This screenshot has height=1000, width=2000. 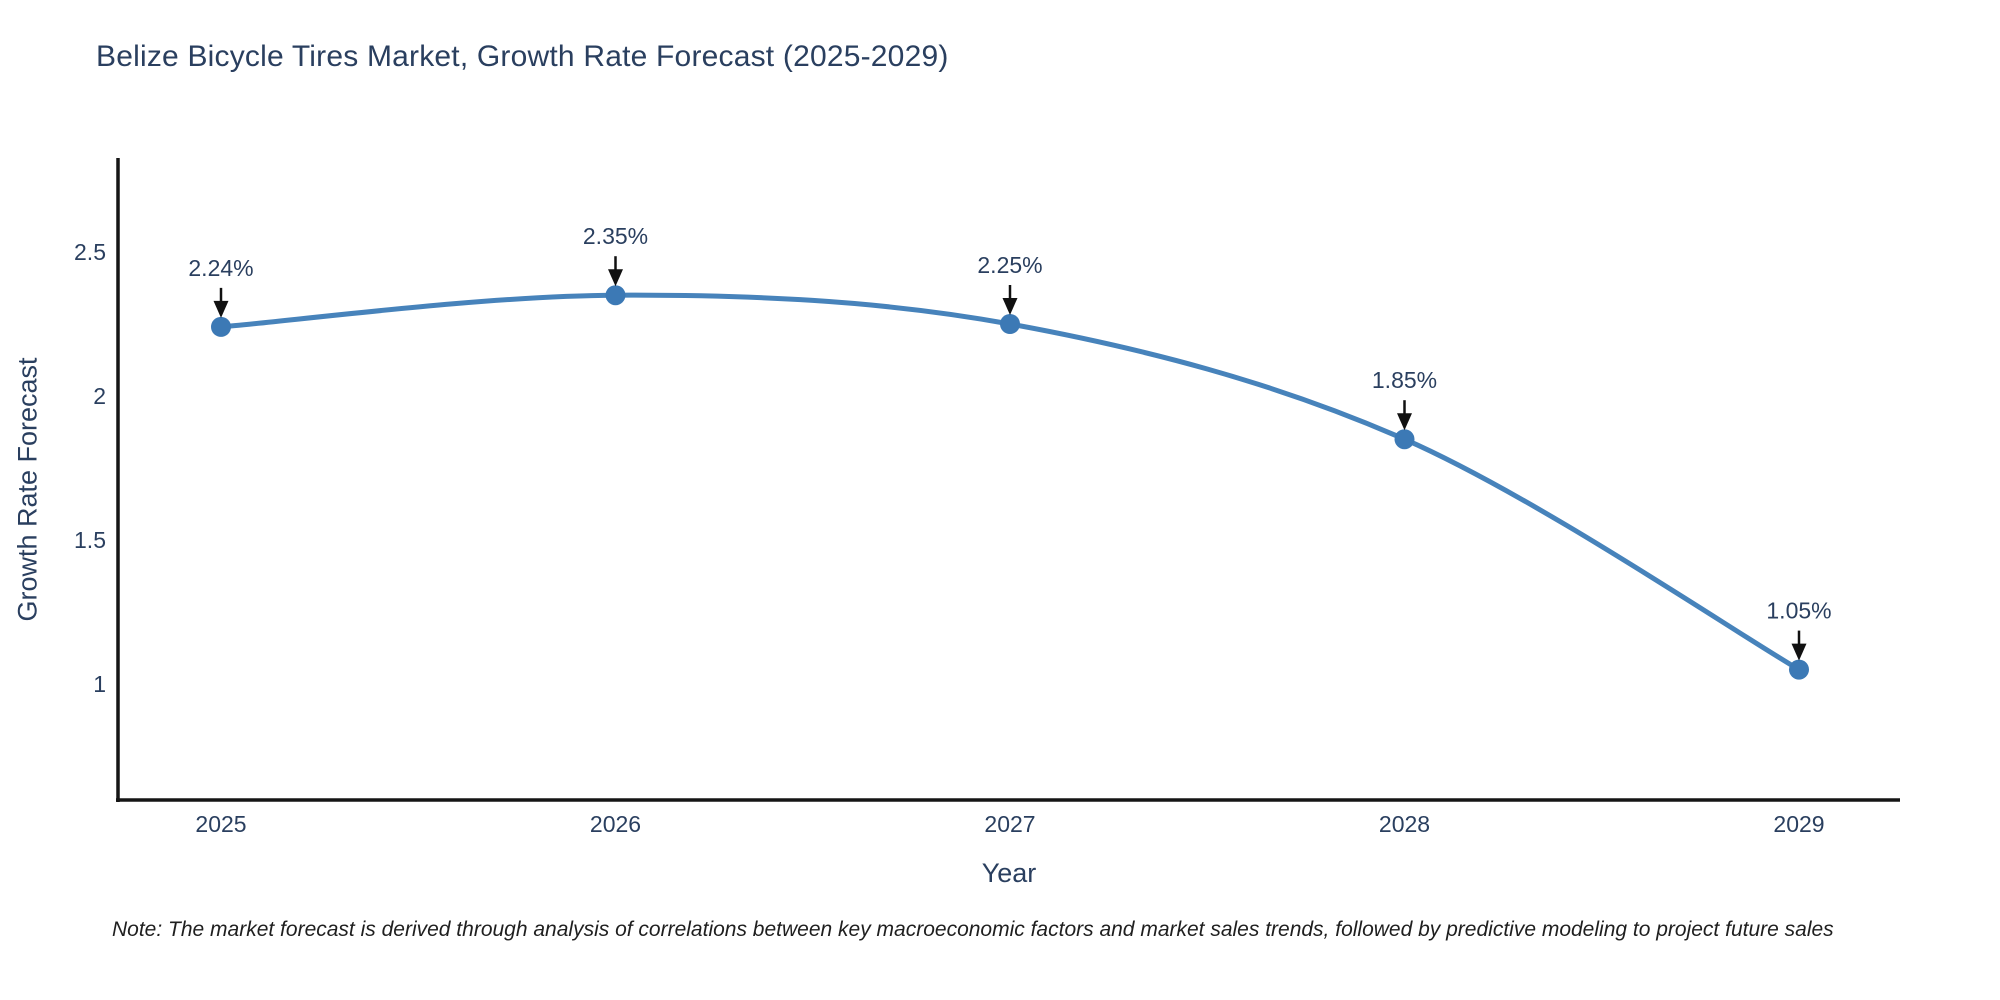 I want to click on x-tick-label: 2029, so click(x=1798, y=824).